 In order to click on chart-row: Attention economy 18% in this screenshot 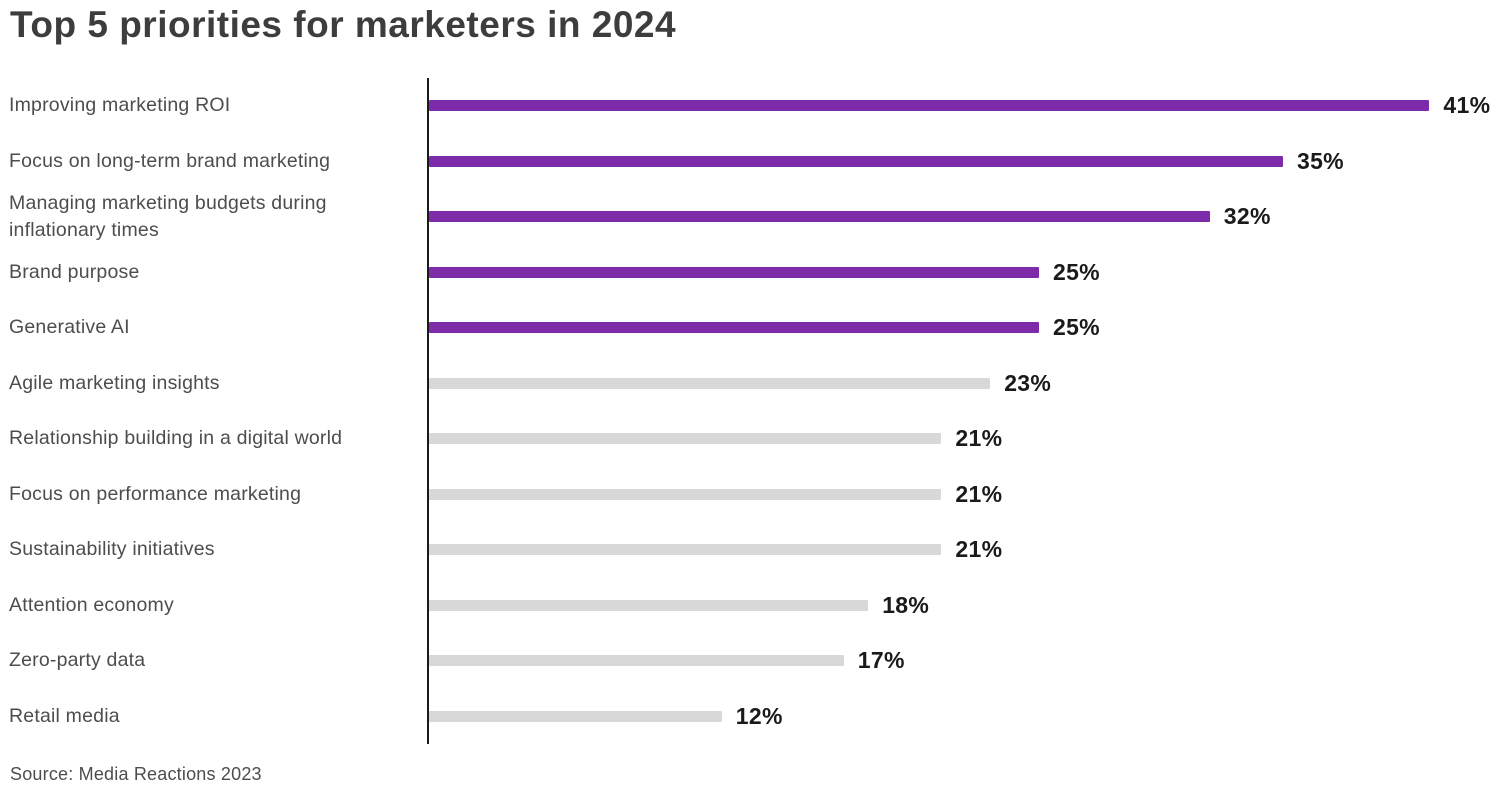, I will do `click(750, 606)`.